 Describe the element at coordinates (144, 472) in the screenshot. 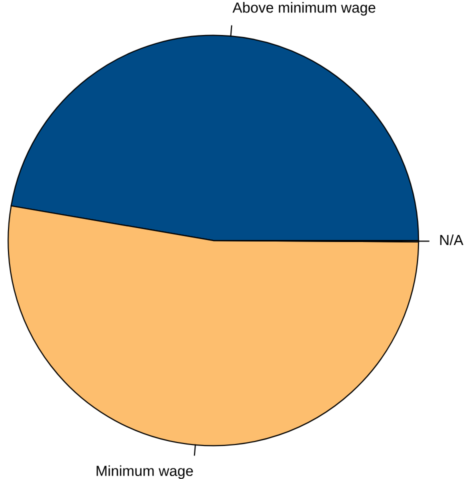

I see `slice-label: Minimum wage` at that location.